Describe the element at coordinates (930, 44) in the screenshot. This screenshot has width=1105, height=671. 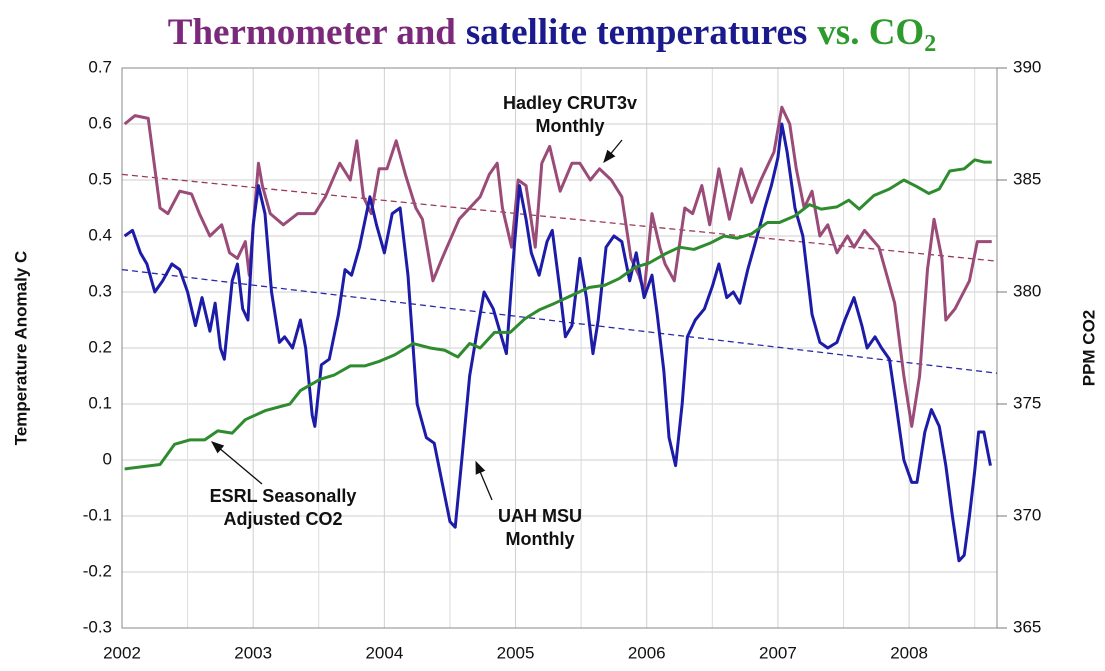
I see `title-part: 2` at that location.